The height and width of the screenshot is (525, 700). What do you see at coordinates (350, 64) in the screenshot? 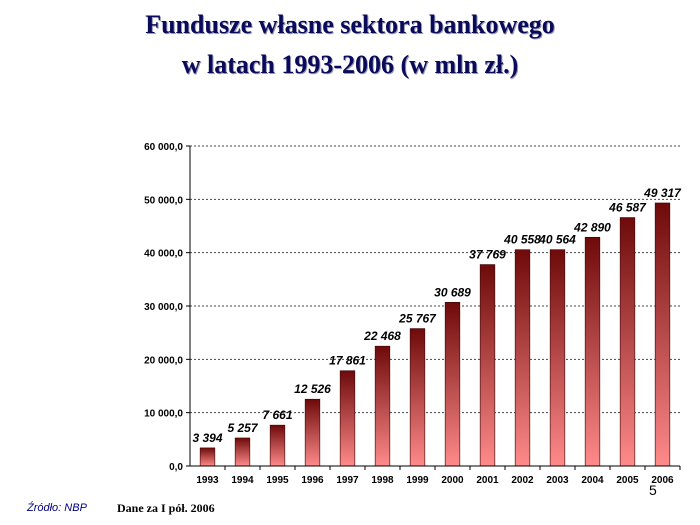
I see `chart-title-line2: w latach 1993-2006 (w mln zł.)` at bounding box center [350, 64].